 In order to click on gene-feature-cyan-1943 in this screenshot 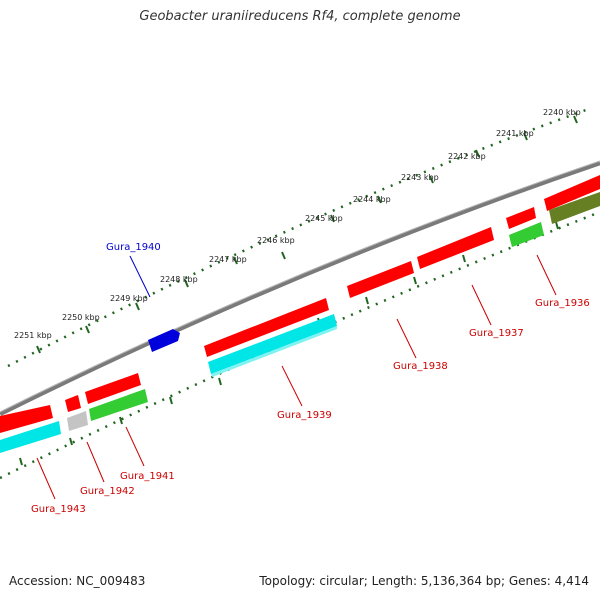, I will do `click(30, 437)`.